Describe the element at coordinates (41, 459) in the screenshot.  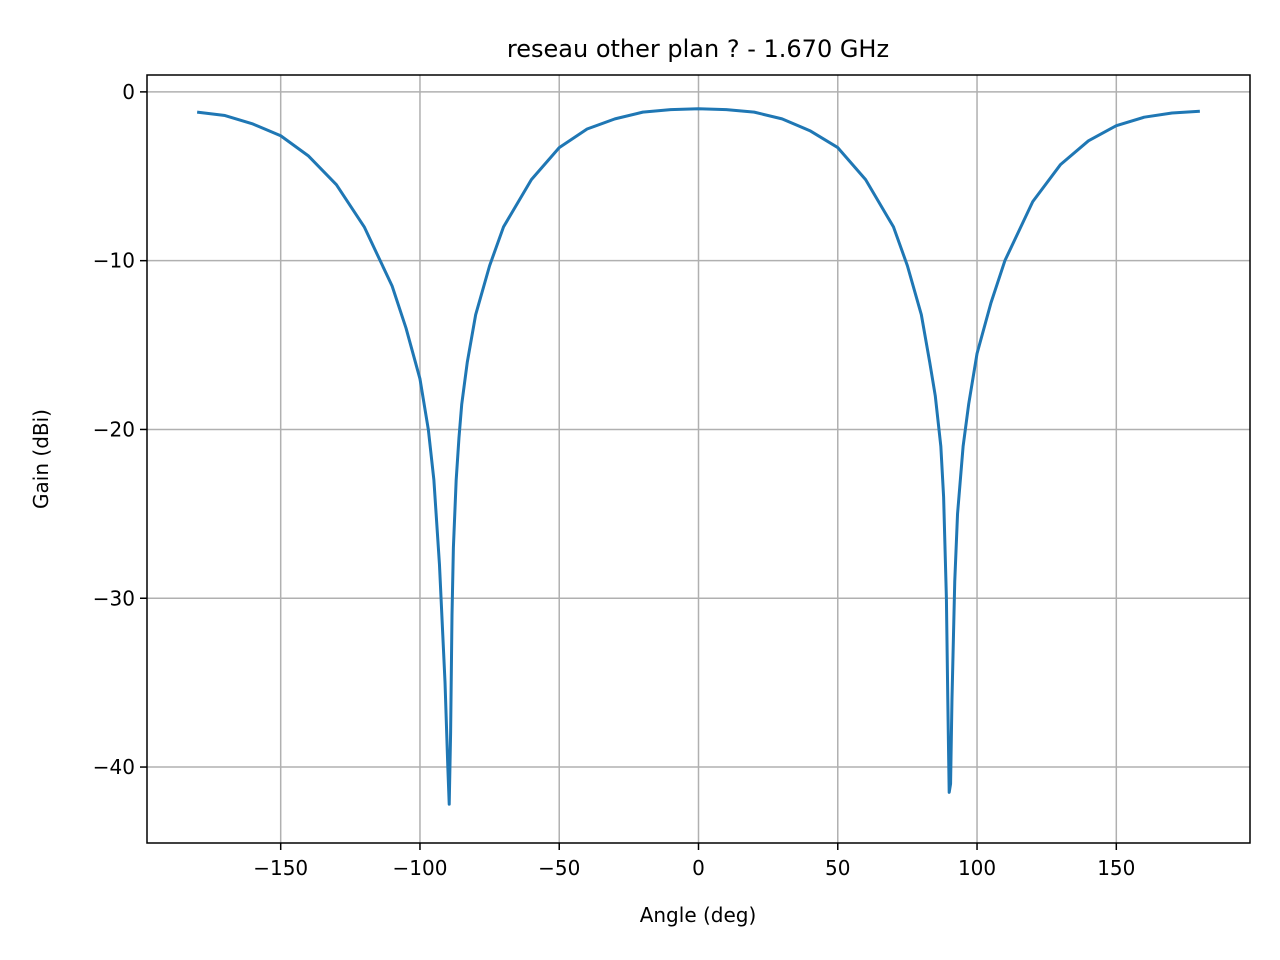
I see `y-axis-label: Gain (dBi)` at that location.